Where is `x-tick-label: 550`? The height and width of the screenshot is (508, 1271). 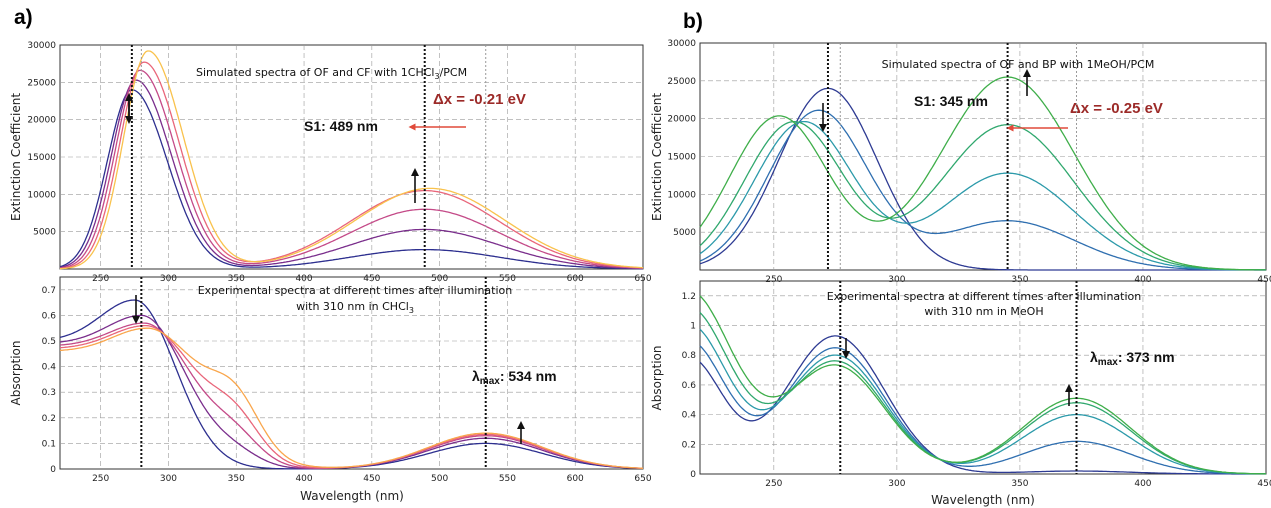 x-tick-label: 550 is located at coordinates (507, 479).